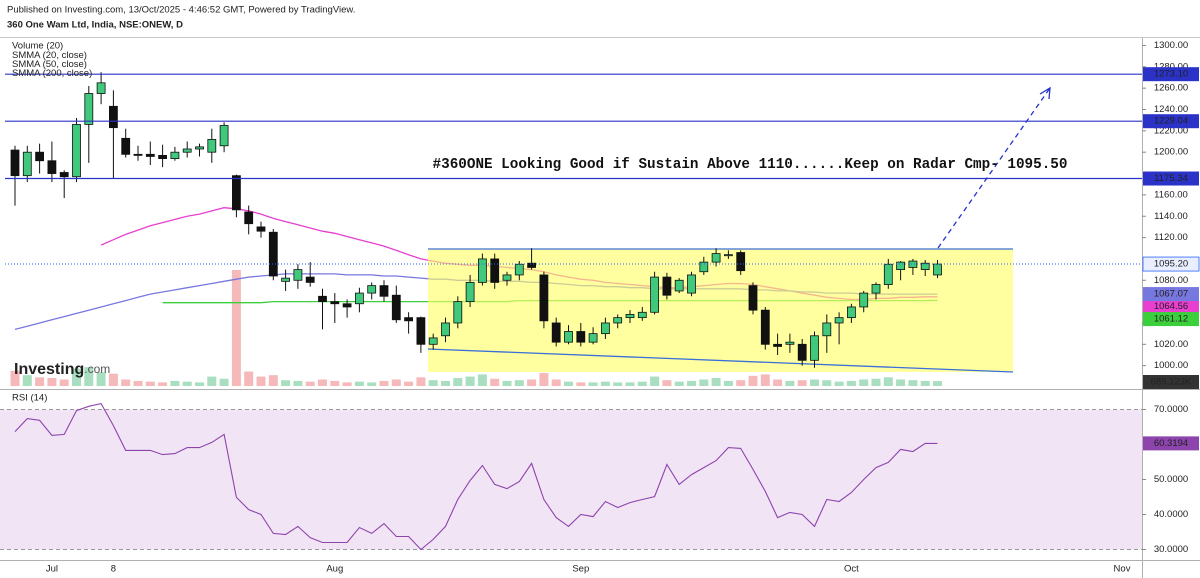 The width and height of the screenshot is (1200, 578). What do you see at coordinates (1171, 280) in the screenshot?
I see `y-tick-label: 1080.00` at bounding box center [1171, 280].